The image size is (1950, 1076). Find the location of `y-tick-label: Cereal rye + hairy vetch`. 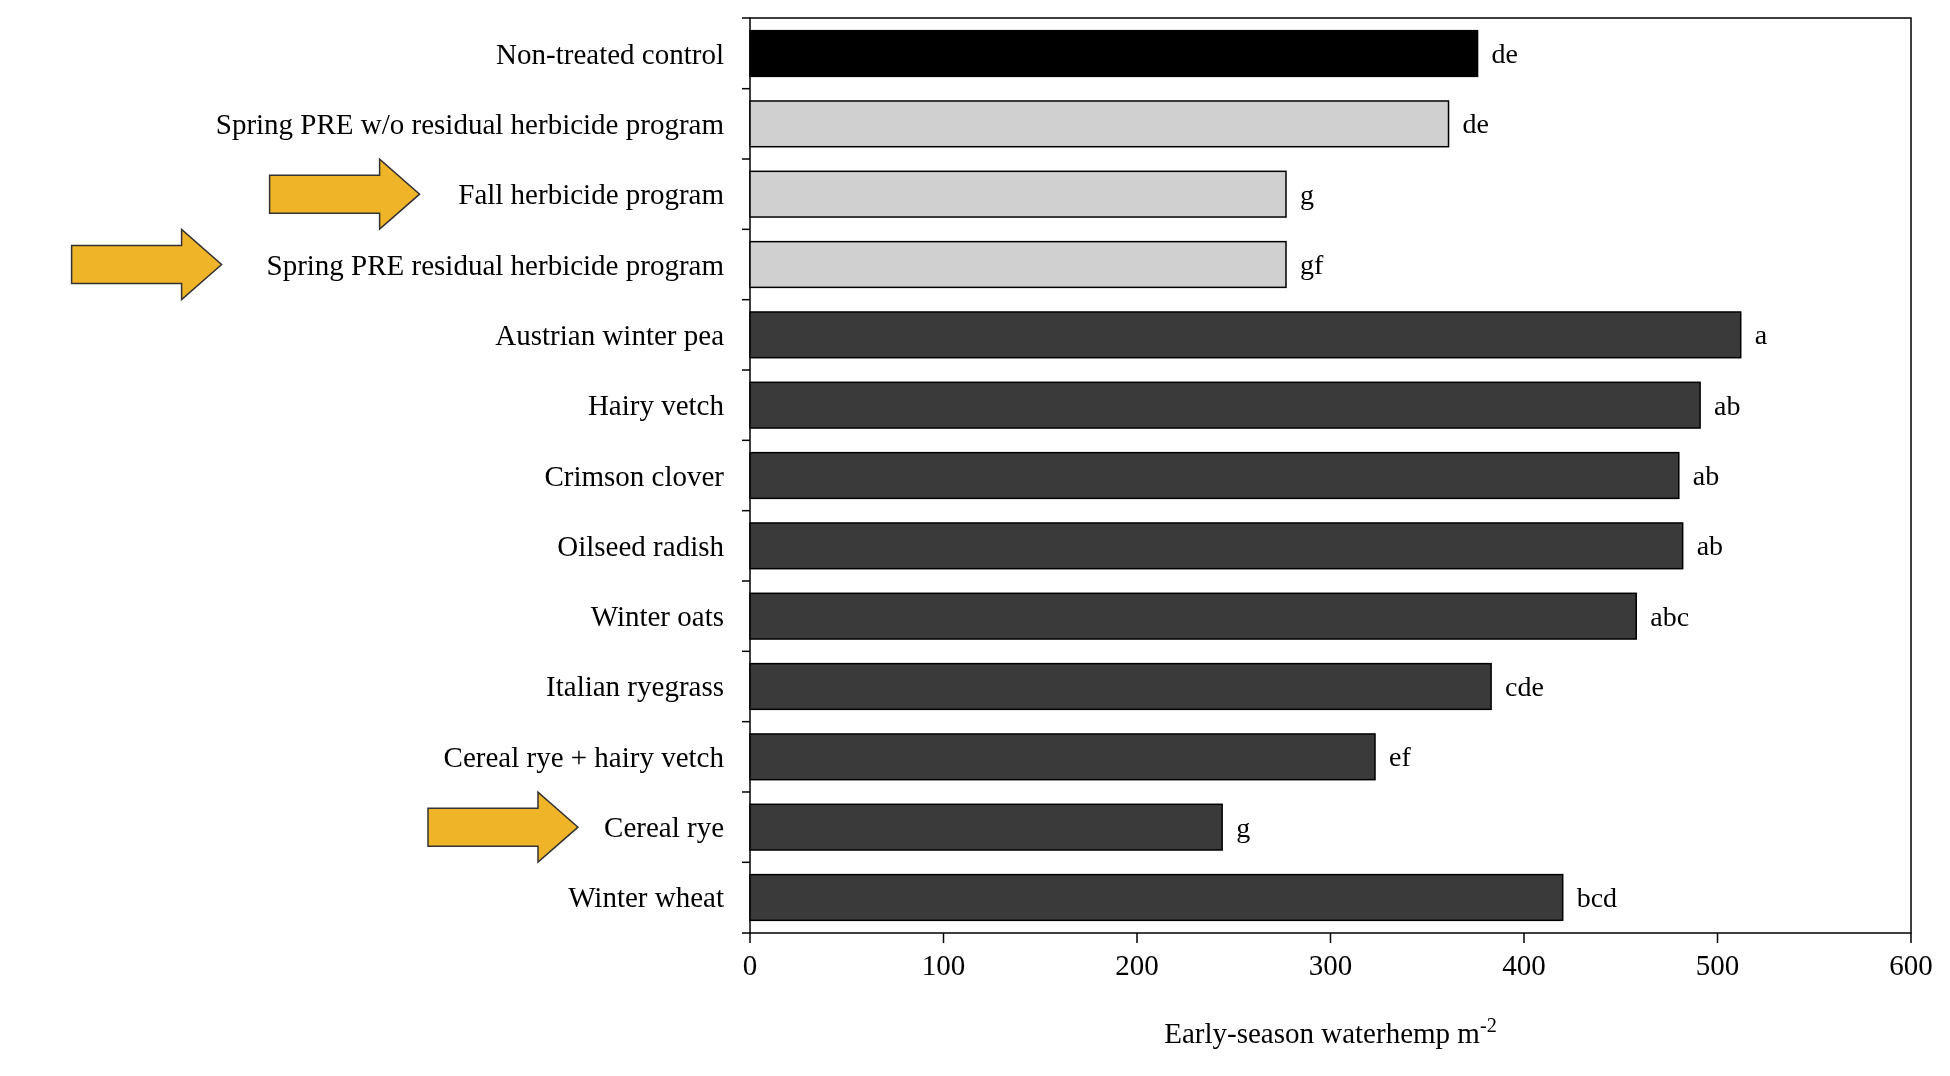

y-tick-label: Cereal rye + hairy vetch is located at coordinates (584, 756).